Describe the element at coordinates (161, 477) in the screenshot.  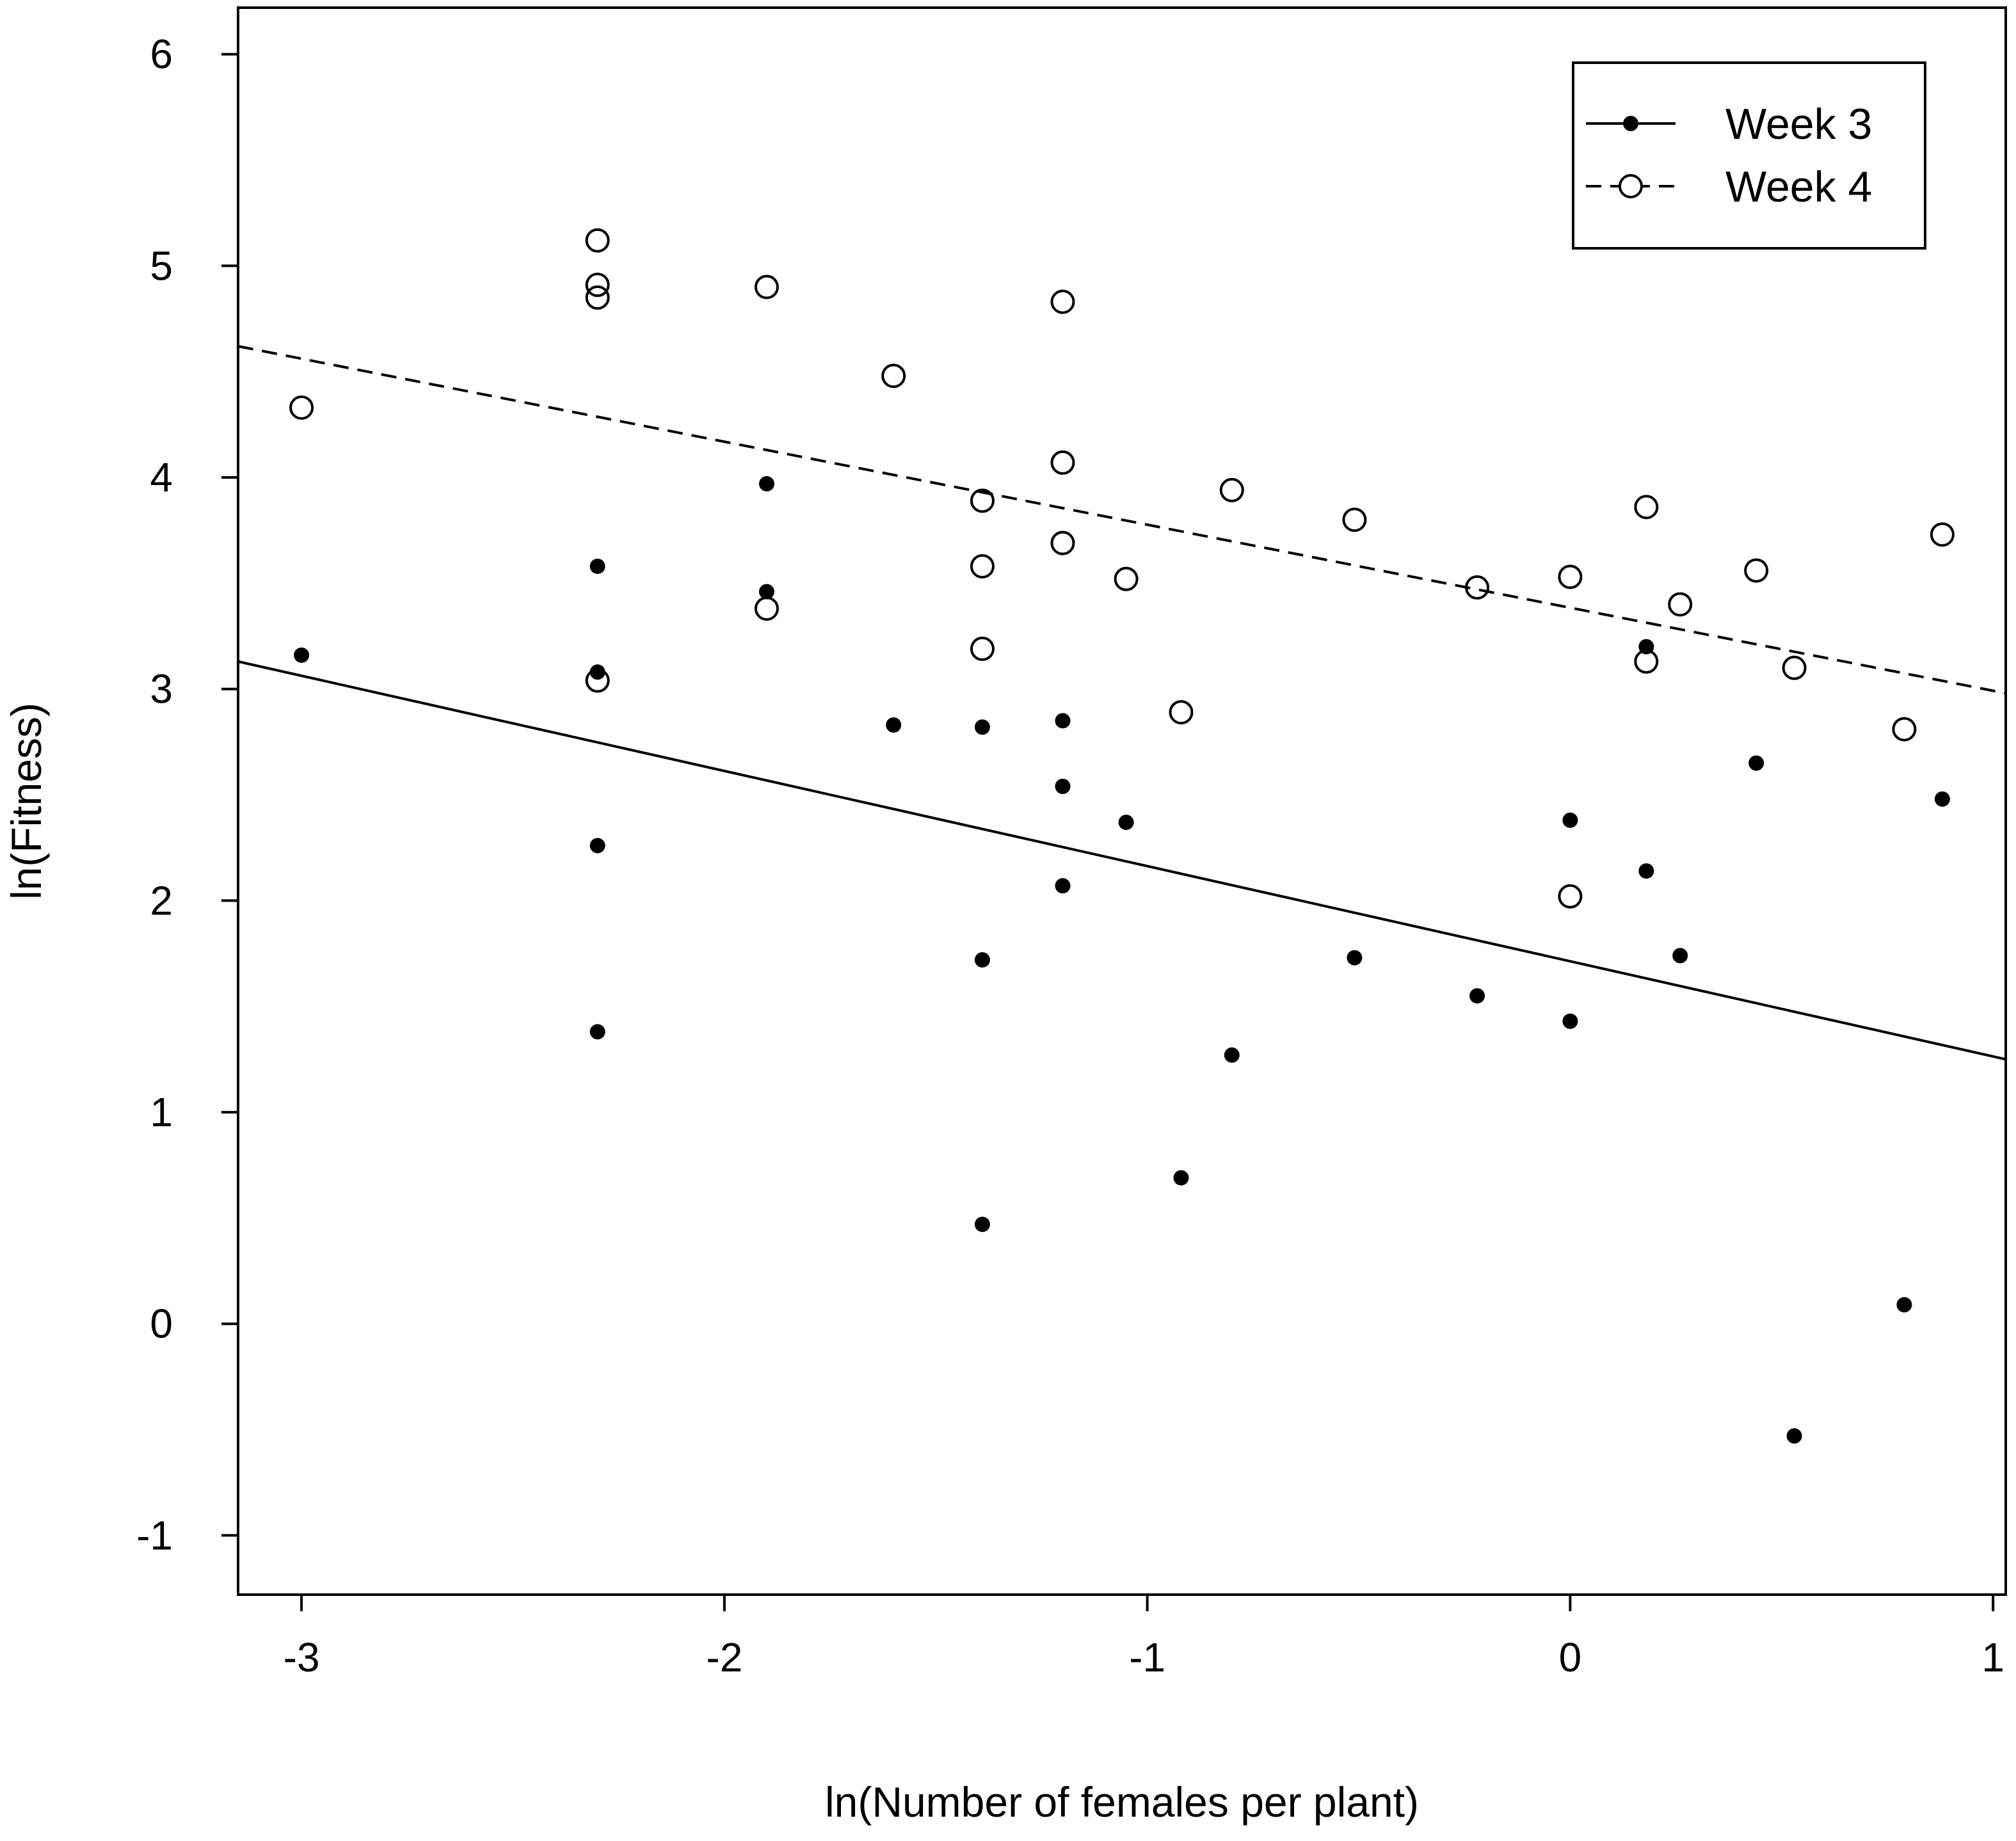
I see `y-tick-label: 4` at that location.